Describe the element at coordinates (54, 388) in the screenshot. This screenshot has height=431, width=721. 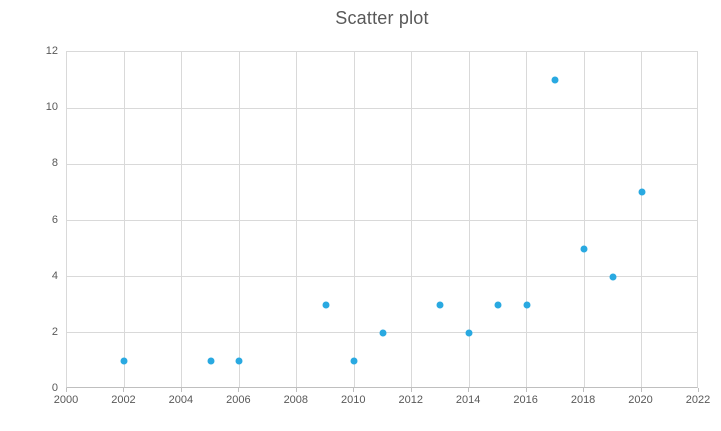
I see `y-axis-tick-label: 0` at that location.